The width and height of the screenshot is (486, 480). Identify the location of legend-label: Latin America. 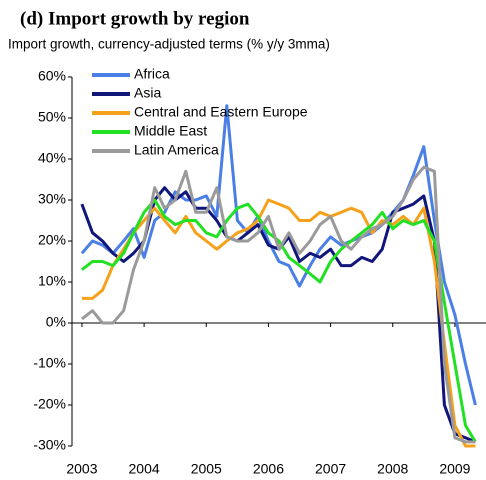
(176, 150).